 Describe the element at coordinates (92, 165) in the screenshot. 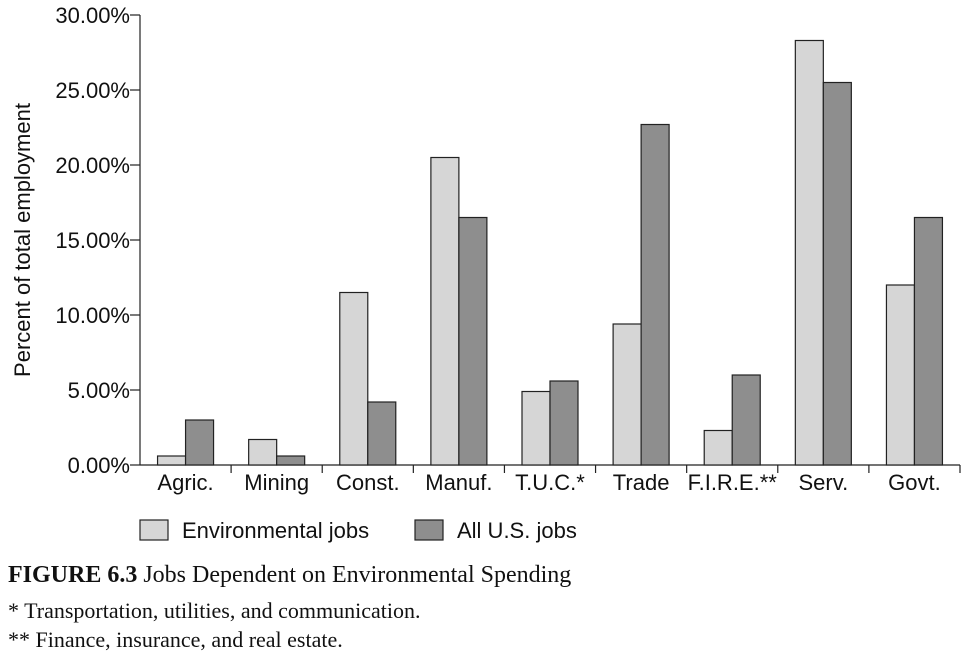

I see `y-tick-label: 20.00%` at that location.